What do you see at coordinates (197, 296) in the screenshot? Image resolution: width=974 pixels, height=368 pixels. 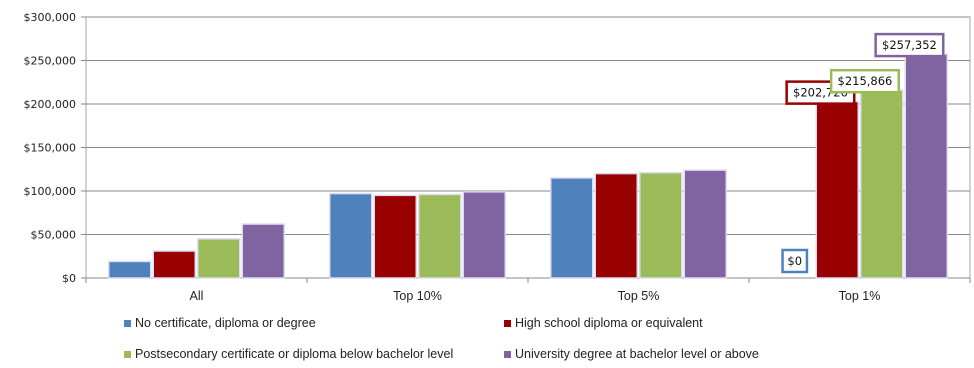 I see `x-tick-label: All` at bounding box center [197, 296].